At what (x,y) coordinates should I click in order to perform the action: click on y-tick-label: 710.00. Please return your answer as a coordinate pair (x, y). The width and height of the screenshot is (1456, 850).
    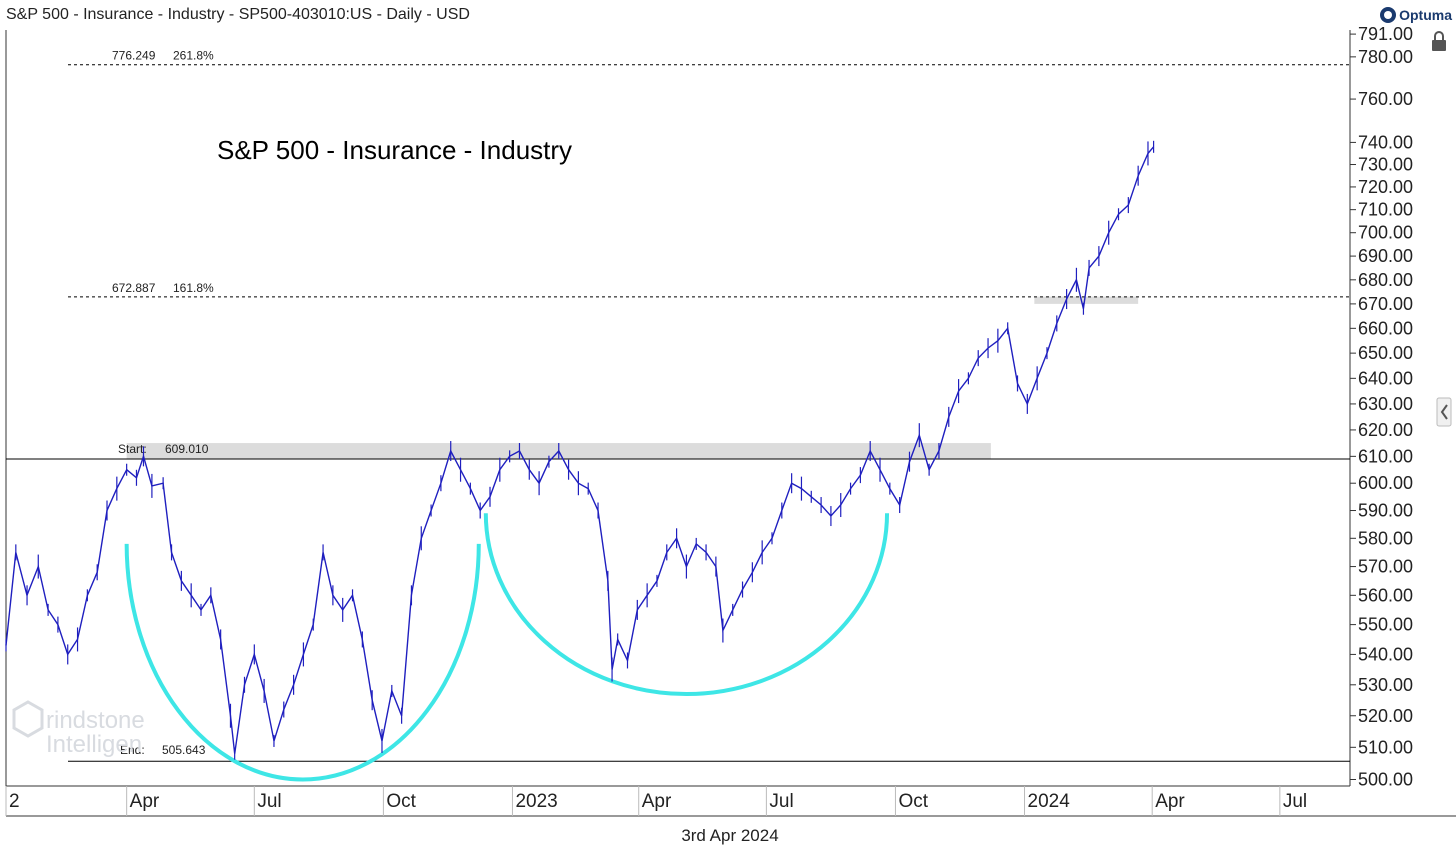
    Looking at the image, I should click on (1385, 210).